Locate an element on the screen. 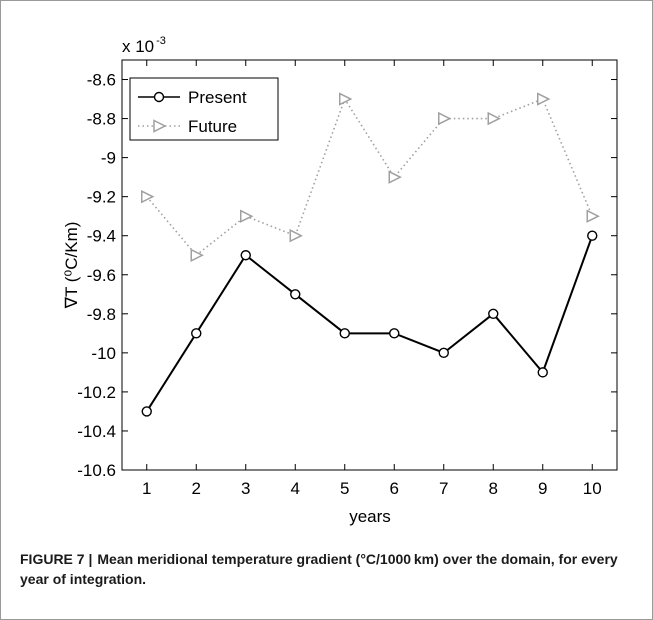 The width and height of the screenshot is (653, 620). x-tick-label: 3 is located at coordinates (245, 488).